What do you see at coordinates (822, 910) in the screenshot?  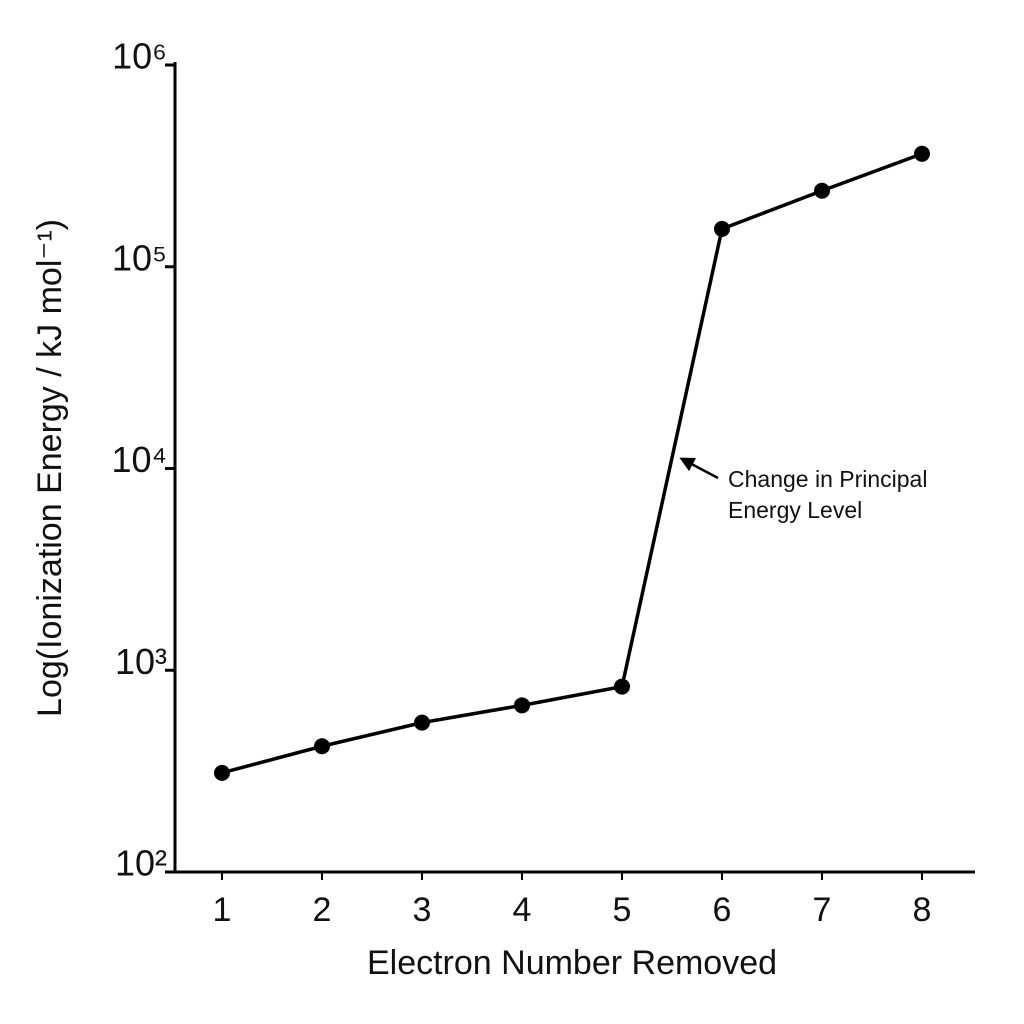 I see `x-tick-label: 7` at bounding box center [822, 910].